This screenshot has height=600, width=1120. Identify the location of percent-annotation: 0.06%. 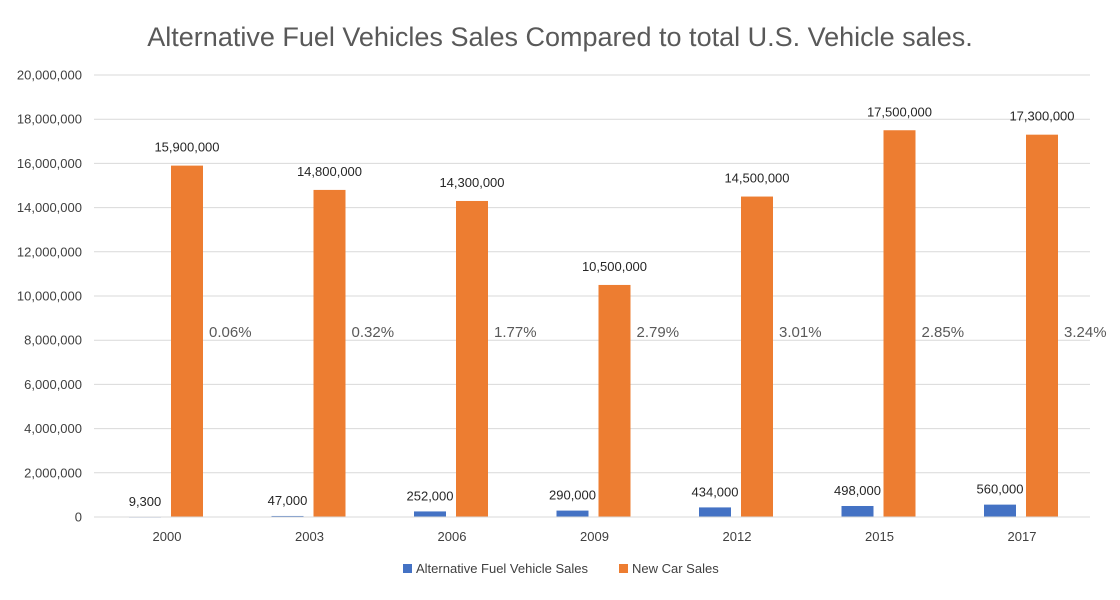
(230, 332).